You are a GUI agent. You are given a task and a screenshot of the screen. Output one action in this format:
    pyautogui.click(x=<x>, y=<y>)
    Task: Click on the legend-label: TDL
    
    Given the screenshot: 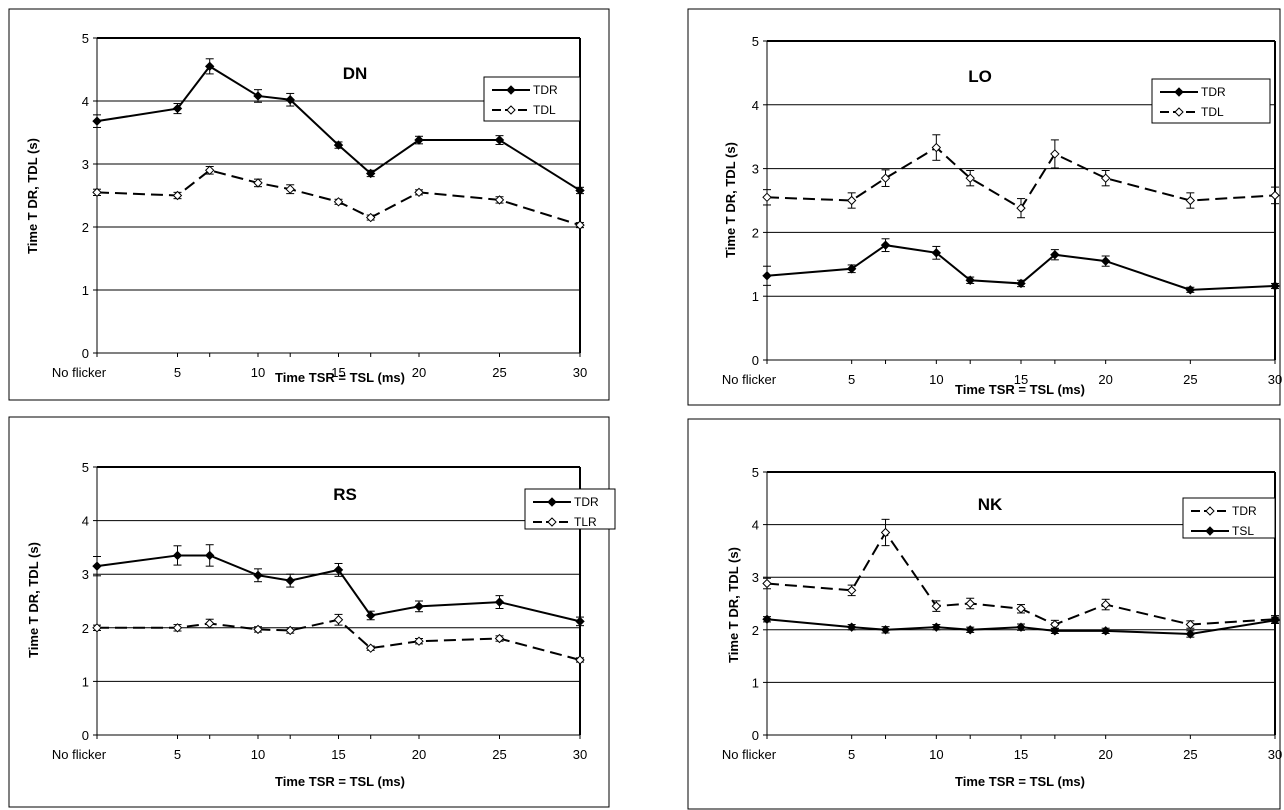 What is the action you would take?
    pyautogui.click(x=544, y=110)
    